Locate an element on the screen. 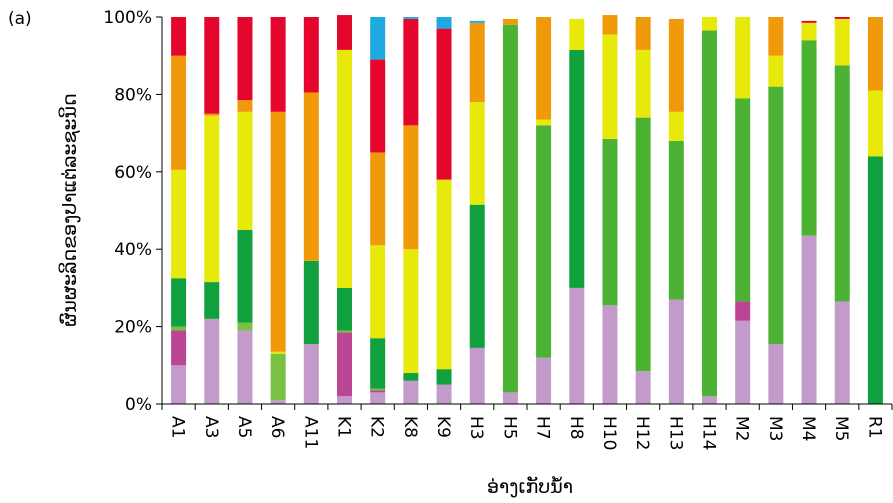 Image resolution: width=893 pixels, height=503 pixels. x-tick-label-K2: K2 is located at coordinates (377, 427).